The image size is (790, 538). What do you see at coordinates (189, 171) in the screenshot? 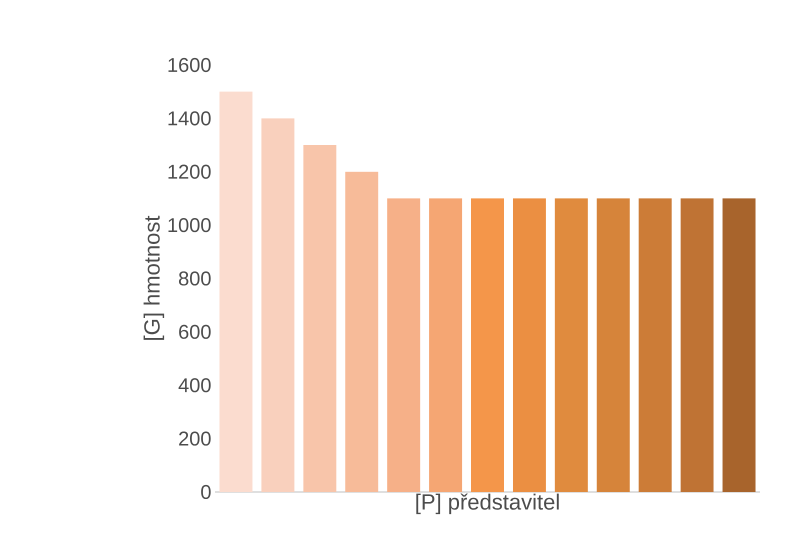
I see `y-tick-label: 1200` at bounding box center [189, 171].